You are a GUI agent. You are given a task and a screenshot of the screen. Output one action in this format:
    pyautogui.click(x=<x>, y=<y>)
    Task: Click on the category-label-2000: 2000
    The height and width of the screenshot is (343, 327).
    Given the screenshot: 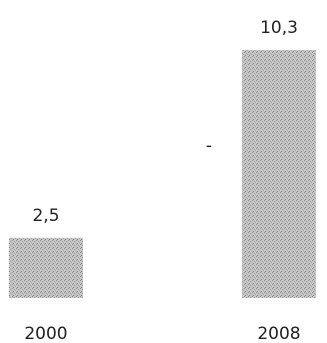 What is the action you would take?
    pyautogui.click(x=45, y=333)
    